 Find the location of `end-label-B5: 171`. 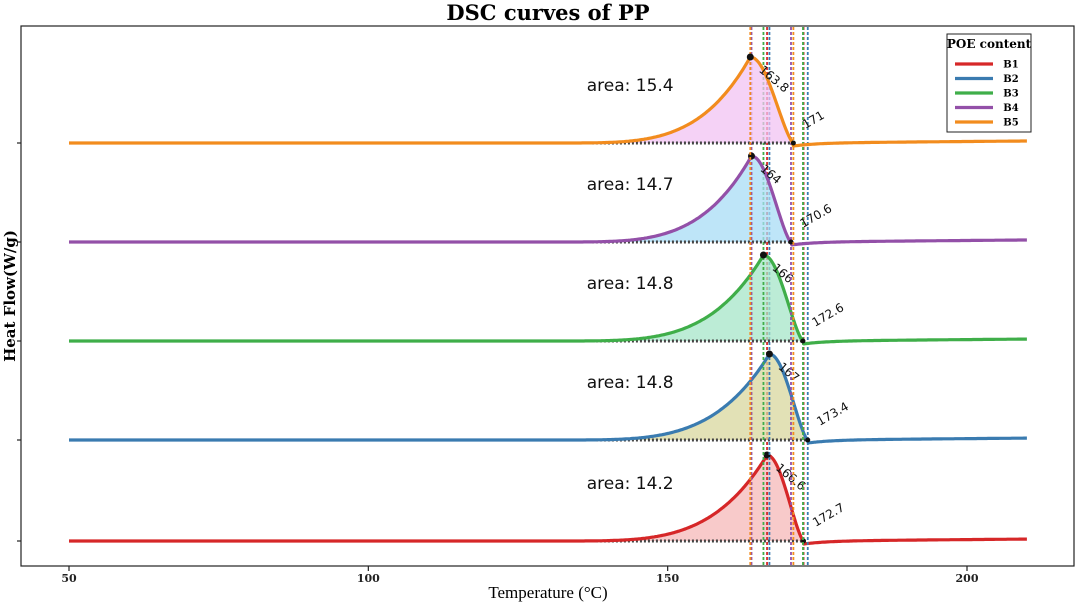

end-label-B5: 171 is located at coordinates (813, 120).